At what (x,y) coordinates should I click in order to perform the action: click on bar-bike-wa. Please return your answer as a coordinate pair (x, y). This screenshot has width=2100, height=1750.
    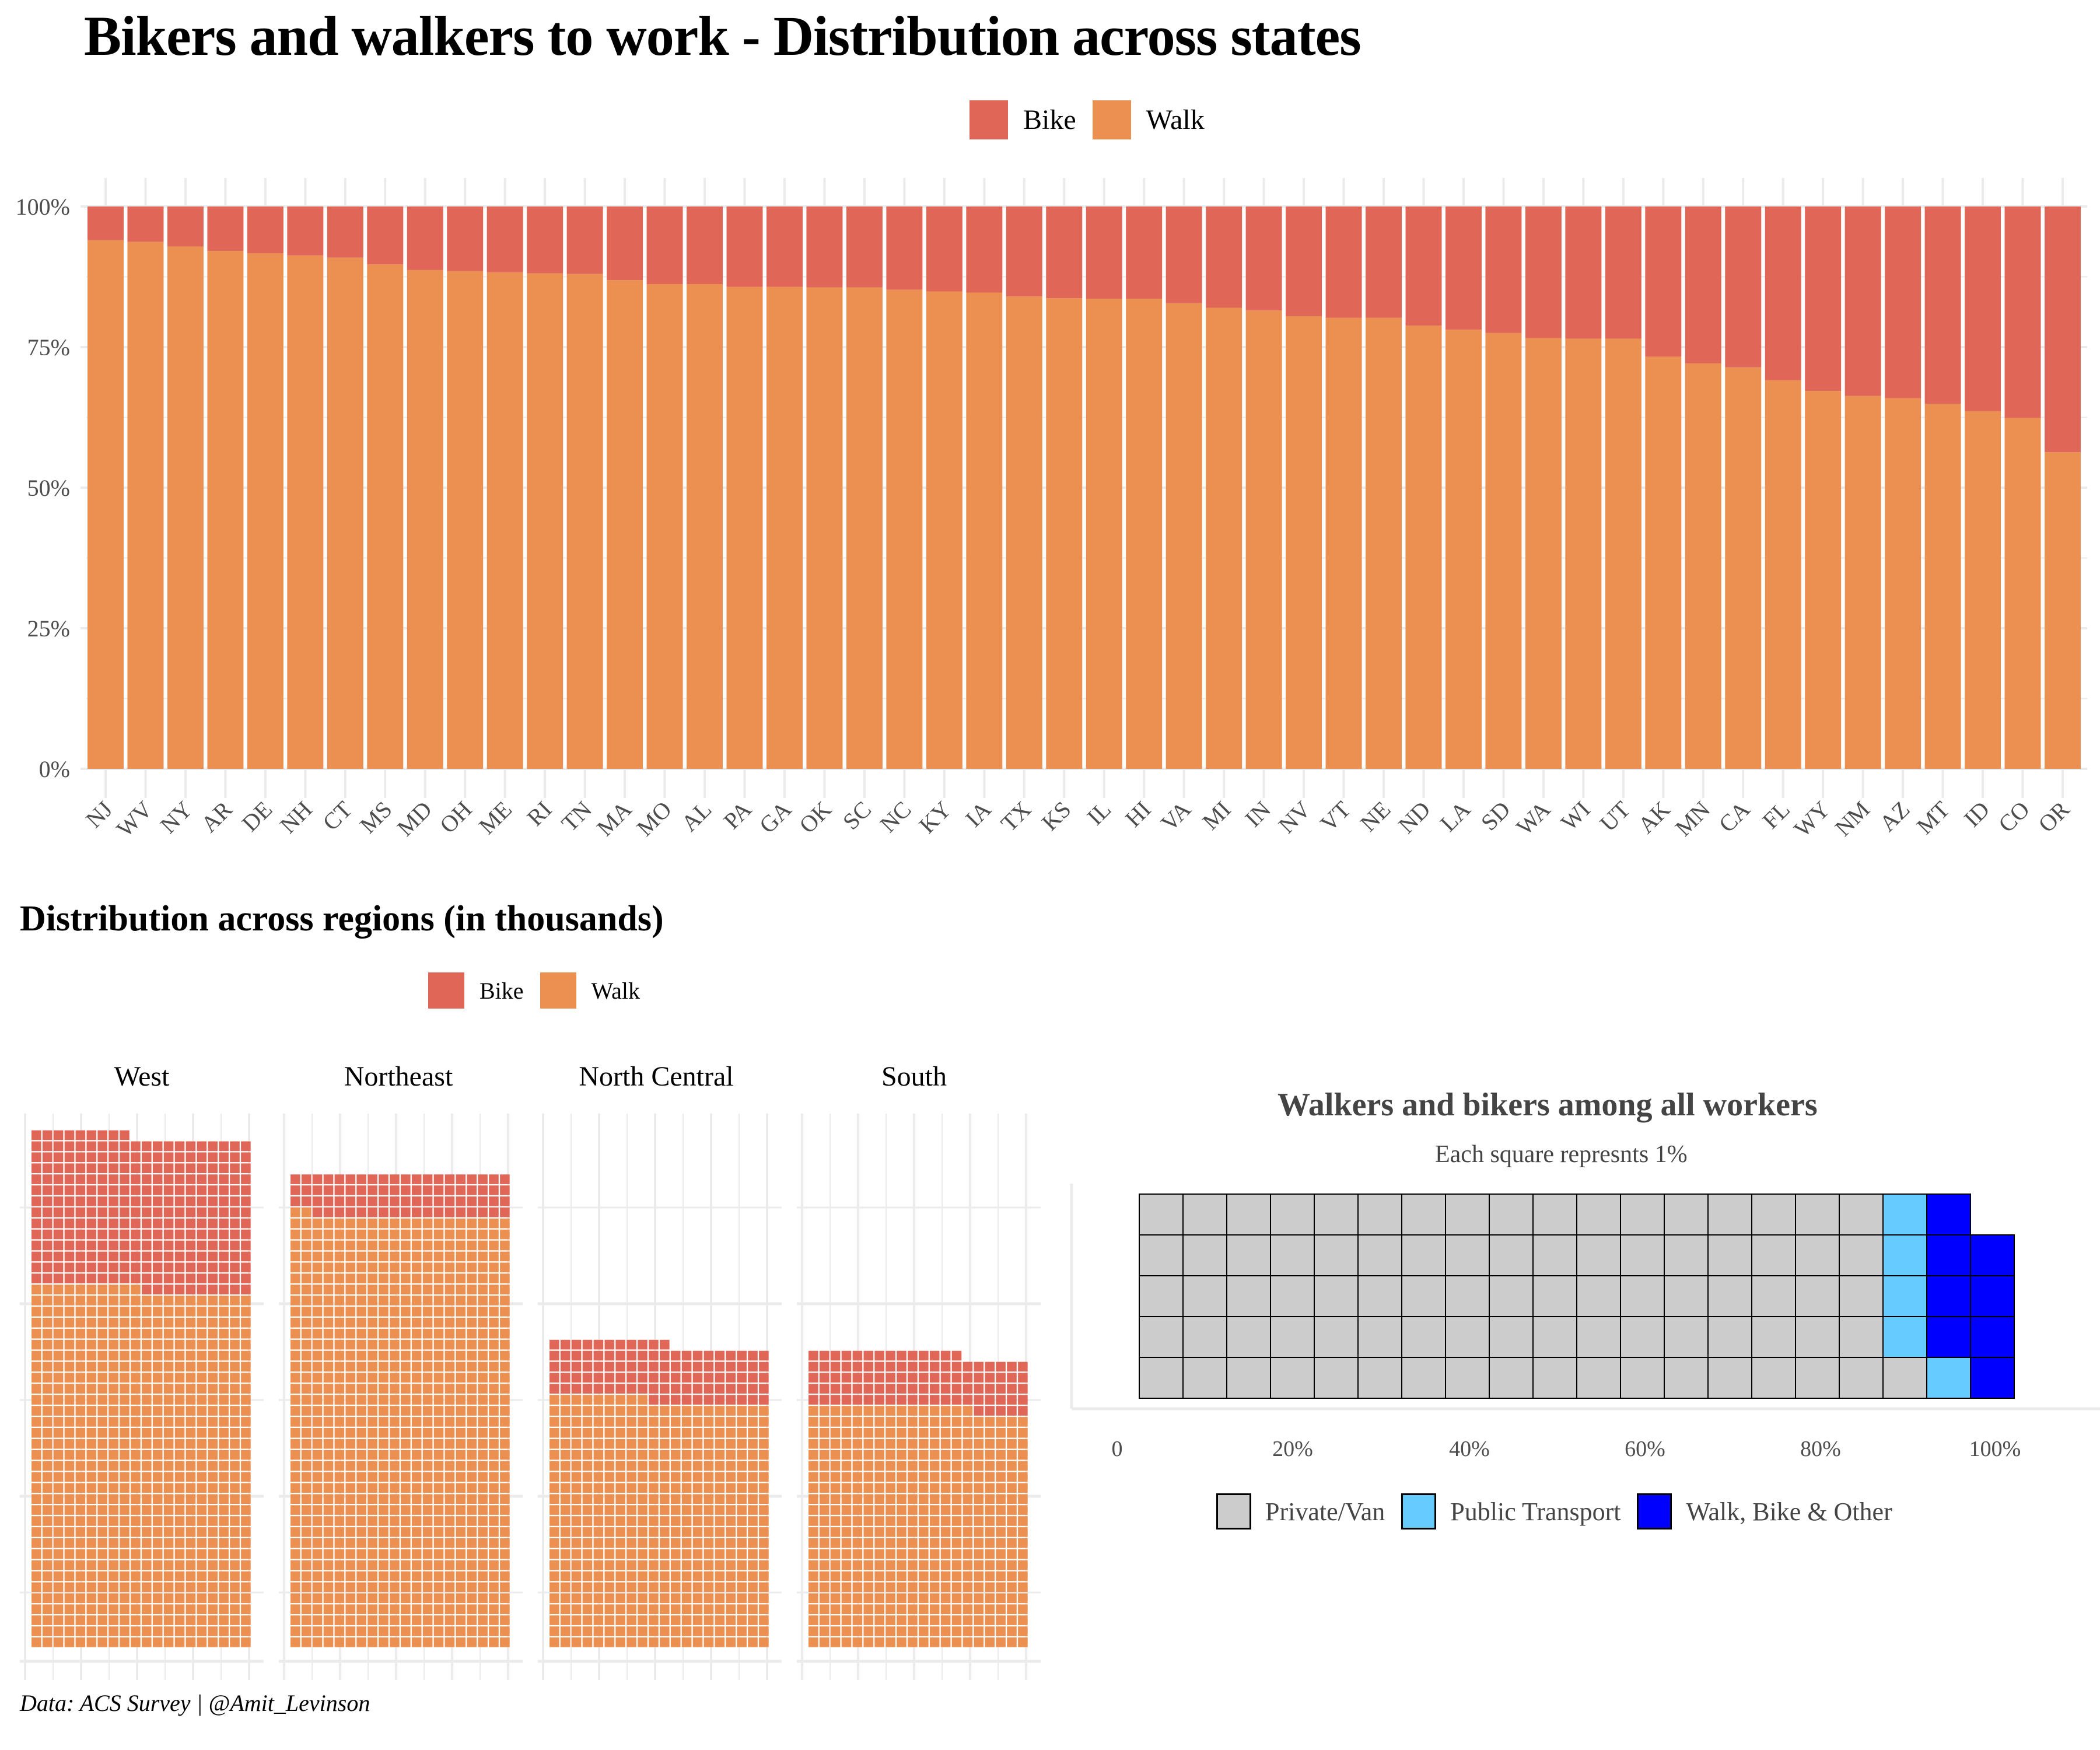
    Looking at the image, I should click on (1543, 272).